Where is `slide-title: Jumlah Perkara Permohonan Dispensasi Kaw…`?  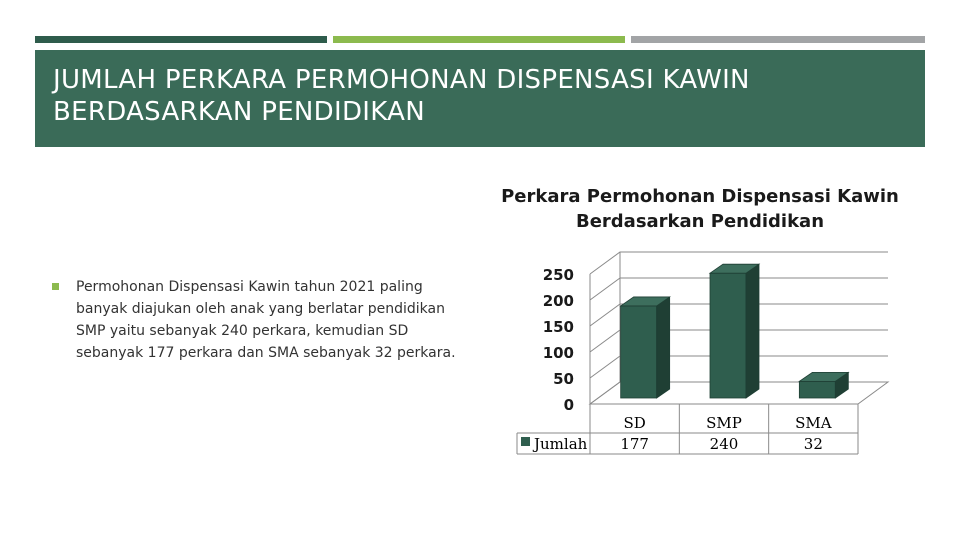
slide-title: Jumlah Perkara Permohonan Dispensasi Kaw… is located at coordinates (401, 96).